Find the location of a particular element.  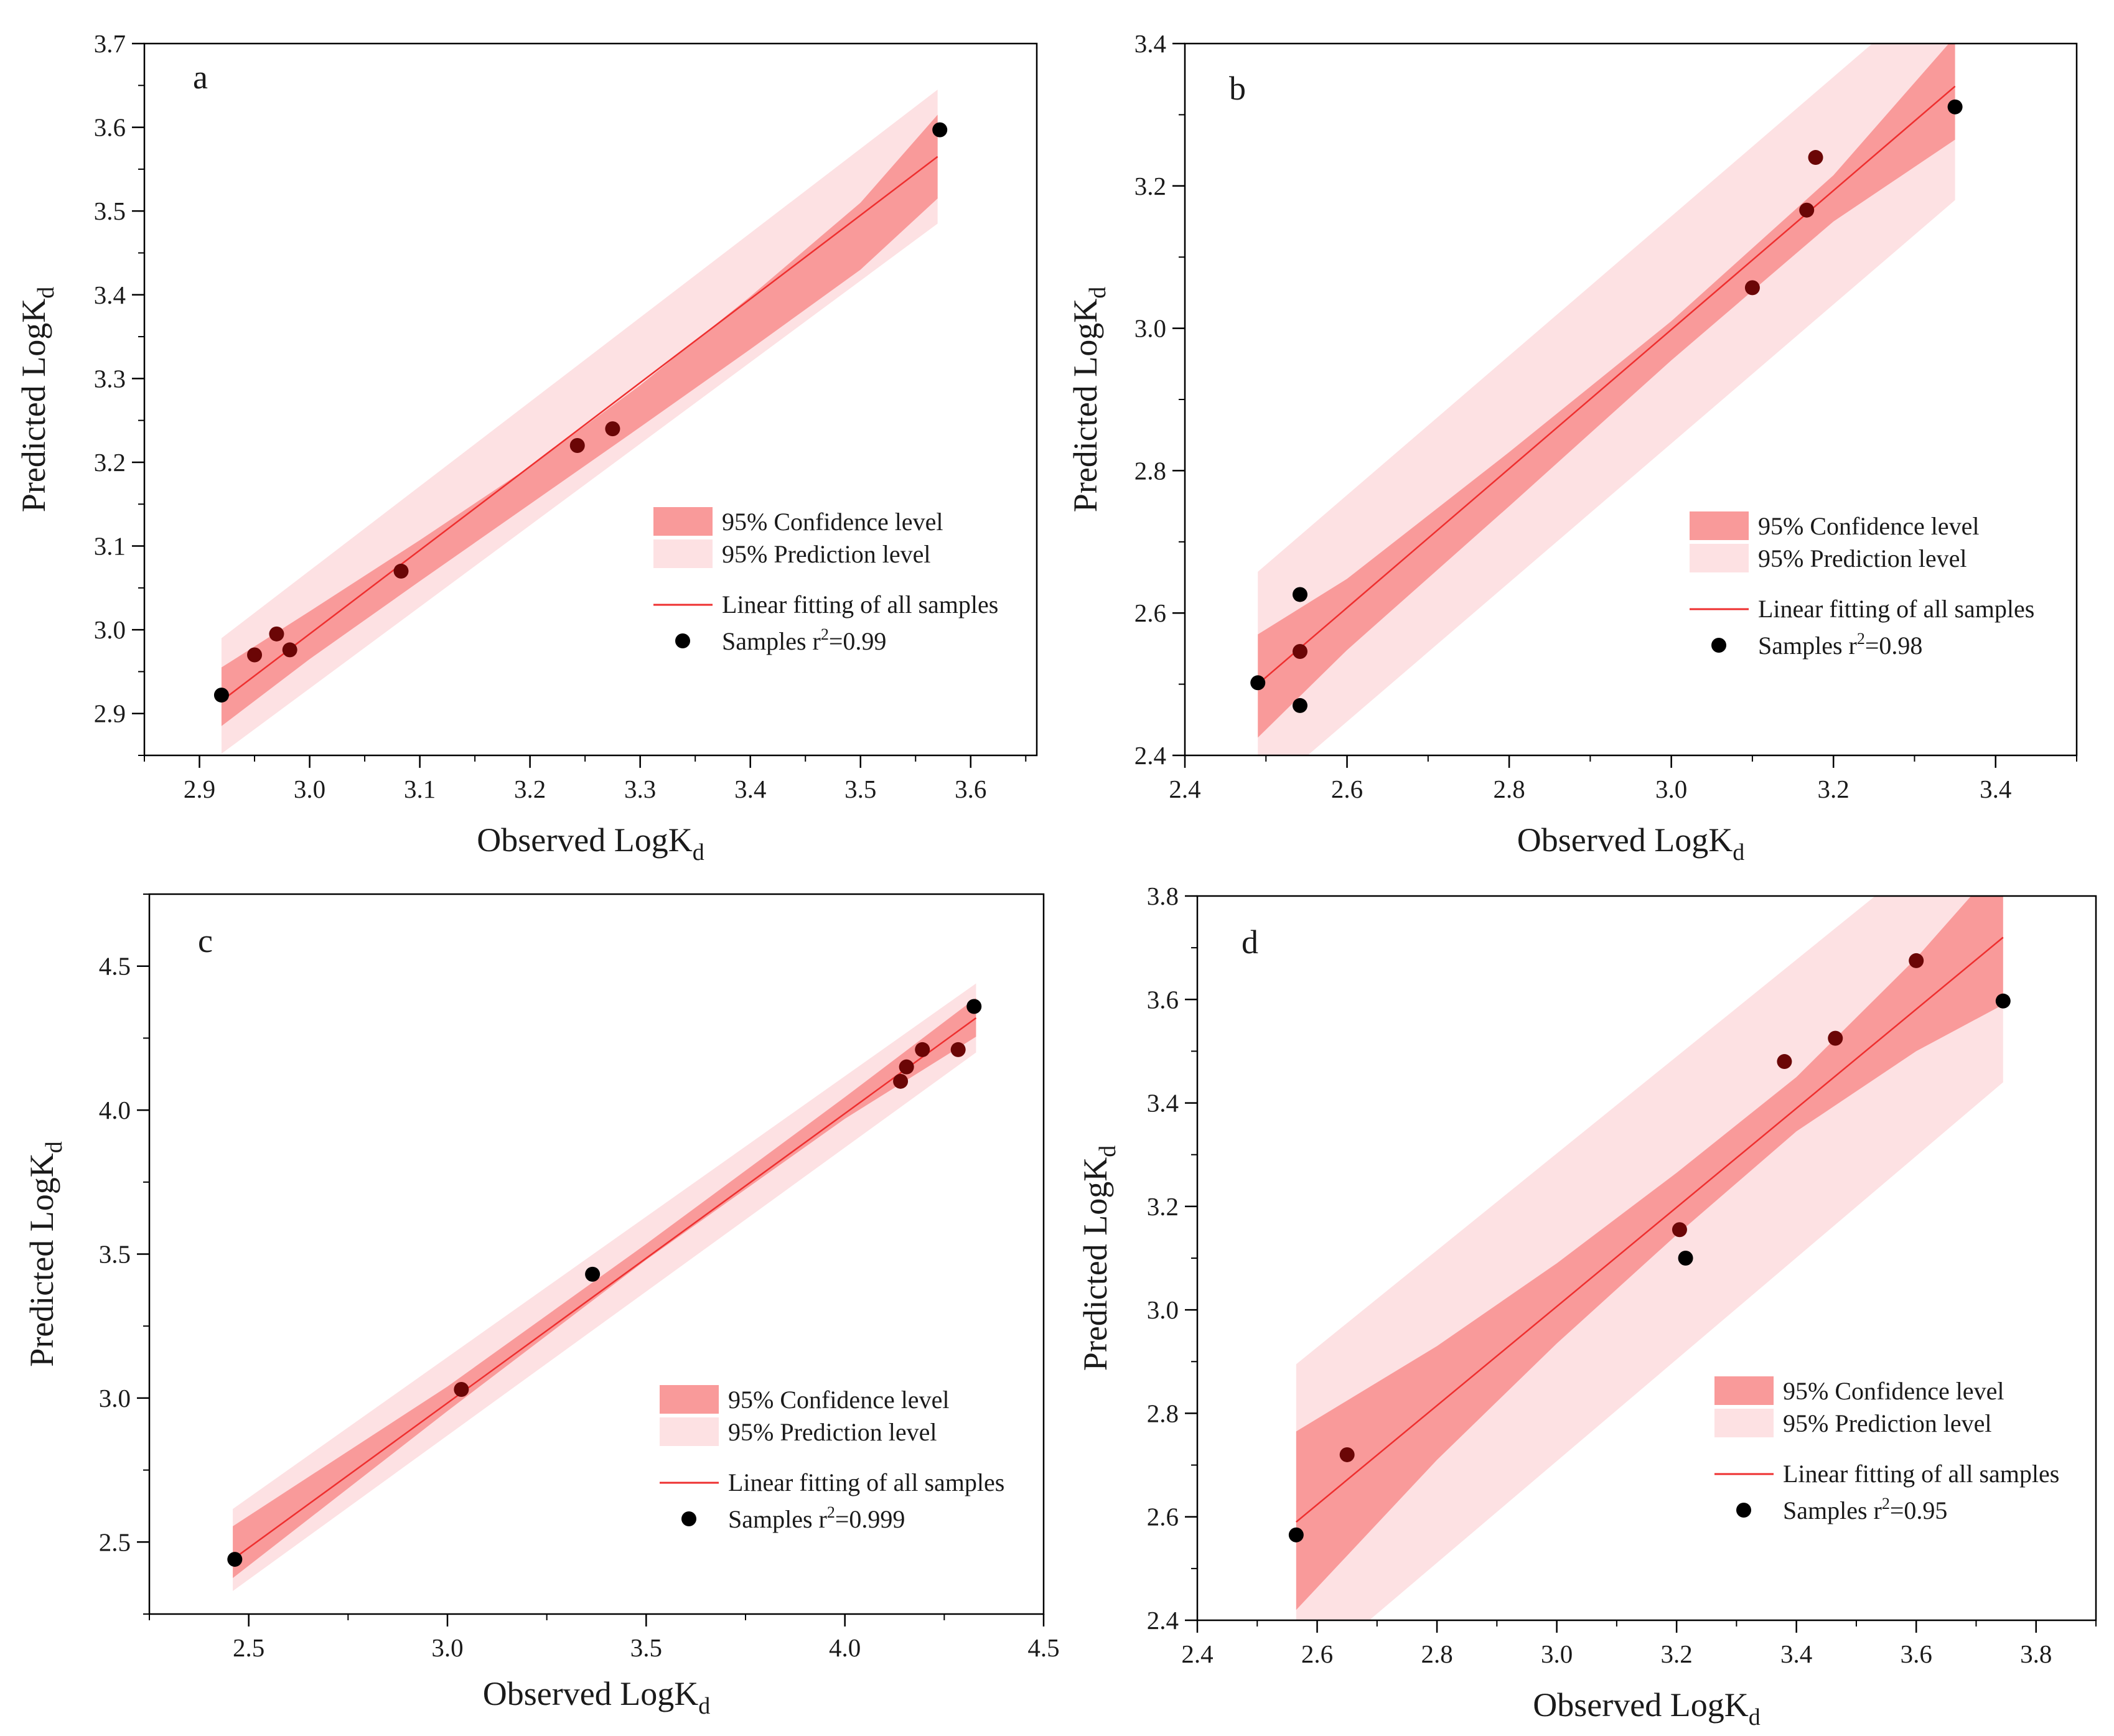

y-tick-label: 4.0 is located at coordinates (115, 1110).